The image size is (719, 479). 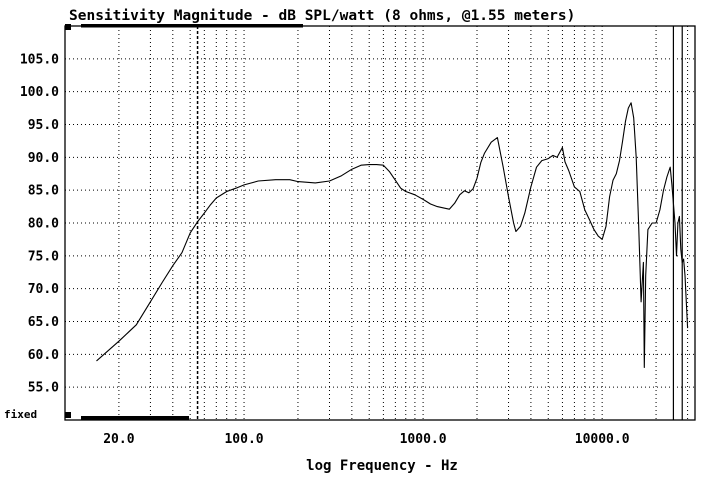 What do you see at coordinates (43, 388) in the screenshot?
I see `y-tick-label: 55.0` at bounding box center [43, 388].